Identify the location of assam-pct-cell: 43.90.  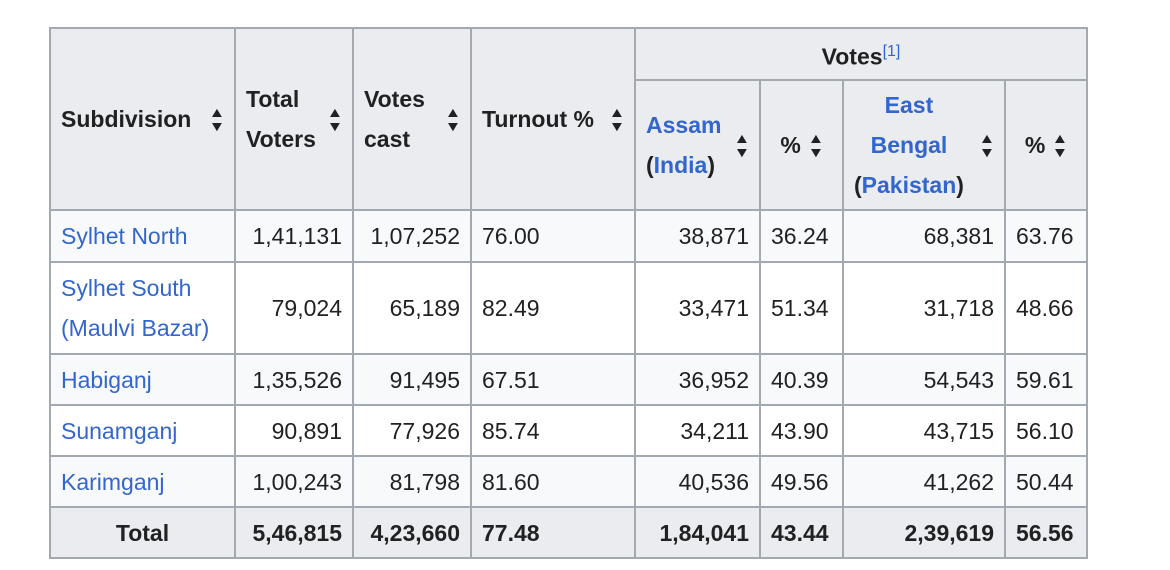
(801, 430).